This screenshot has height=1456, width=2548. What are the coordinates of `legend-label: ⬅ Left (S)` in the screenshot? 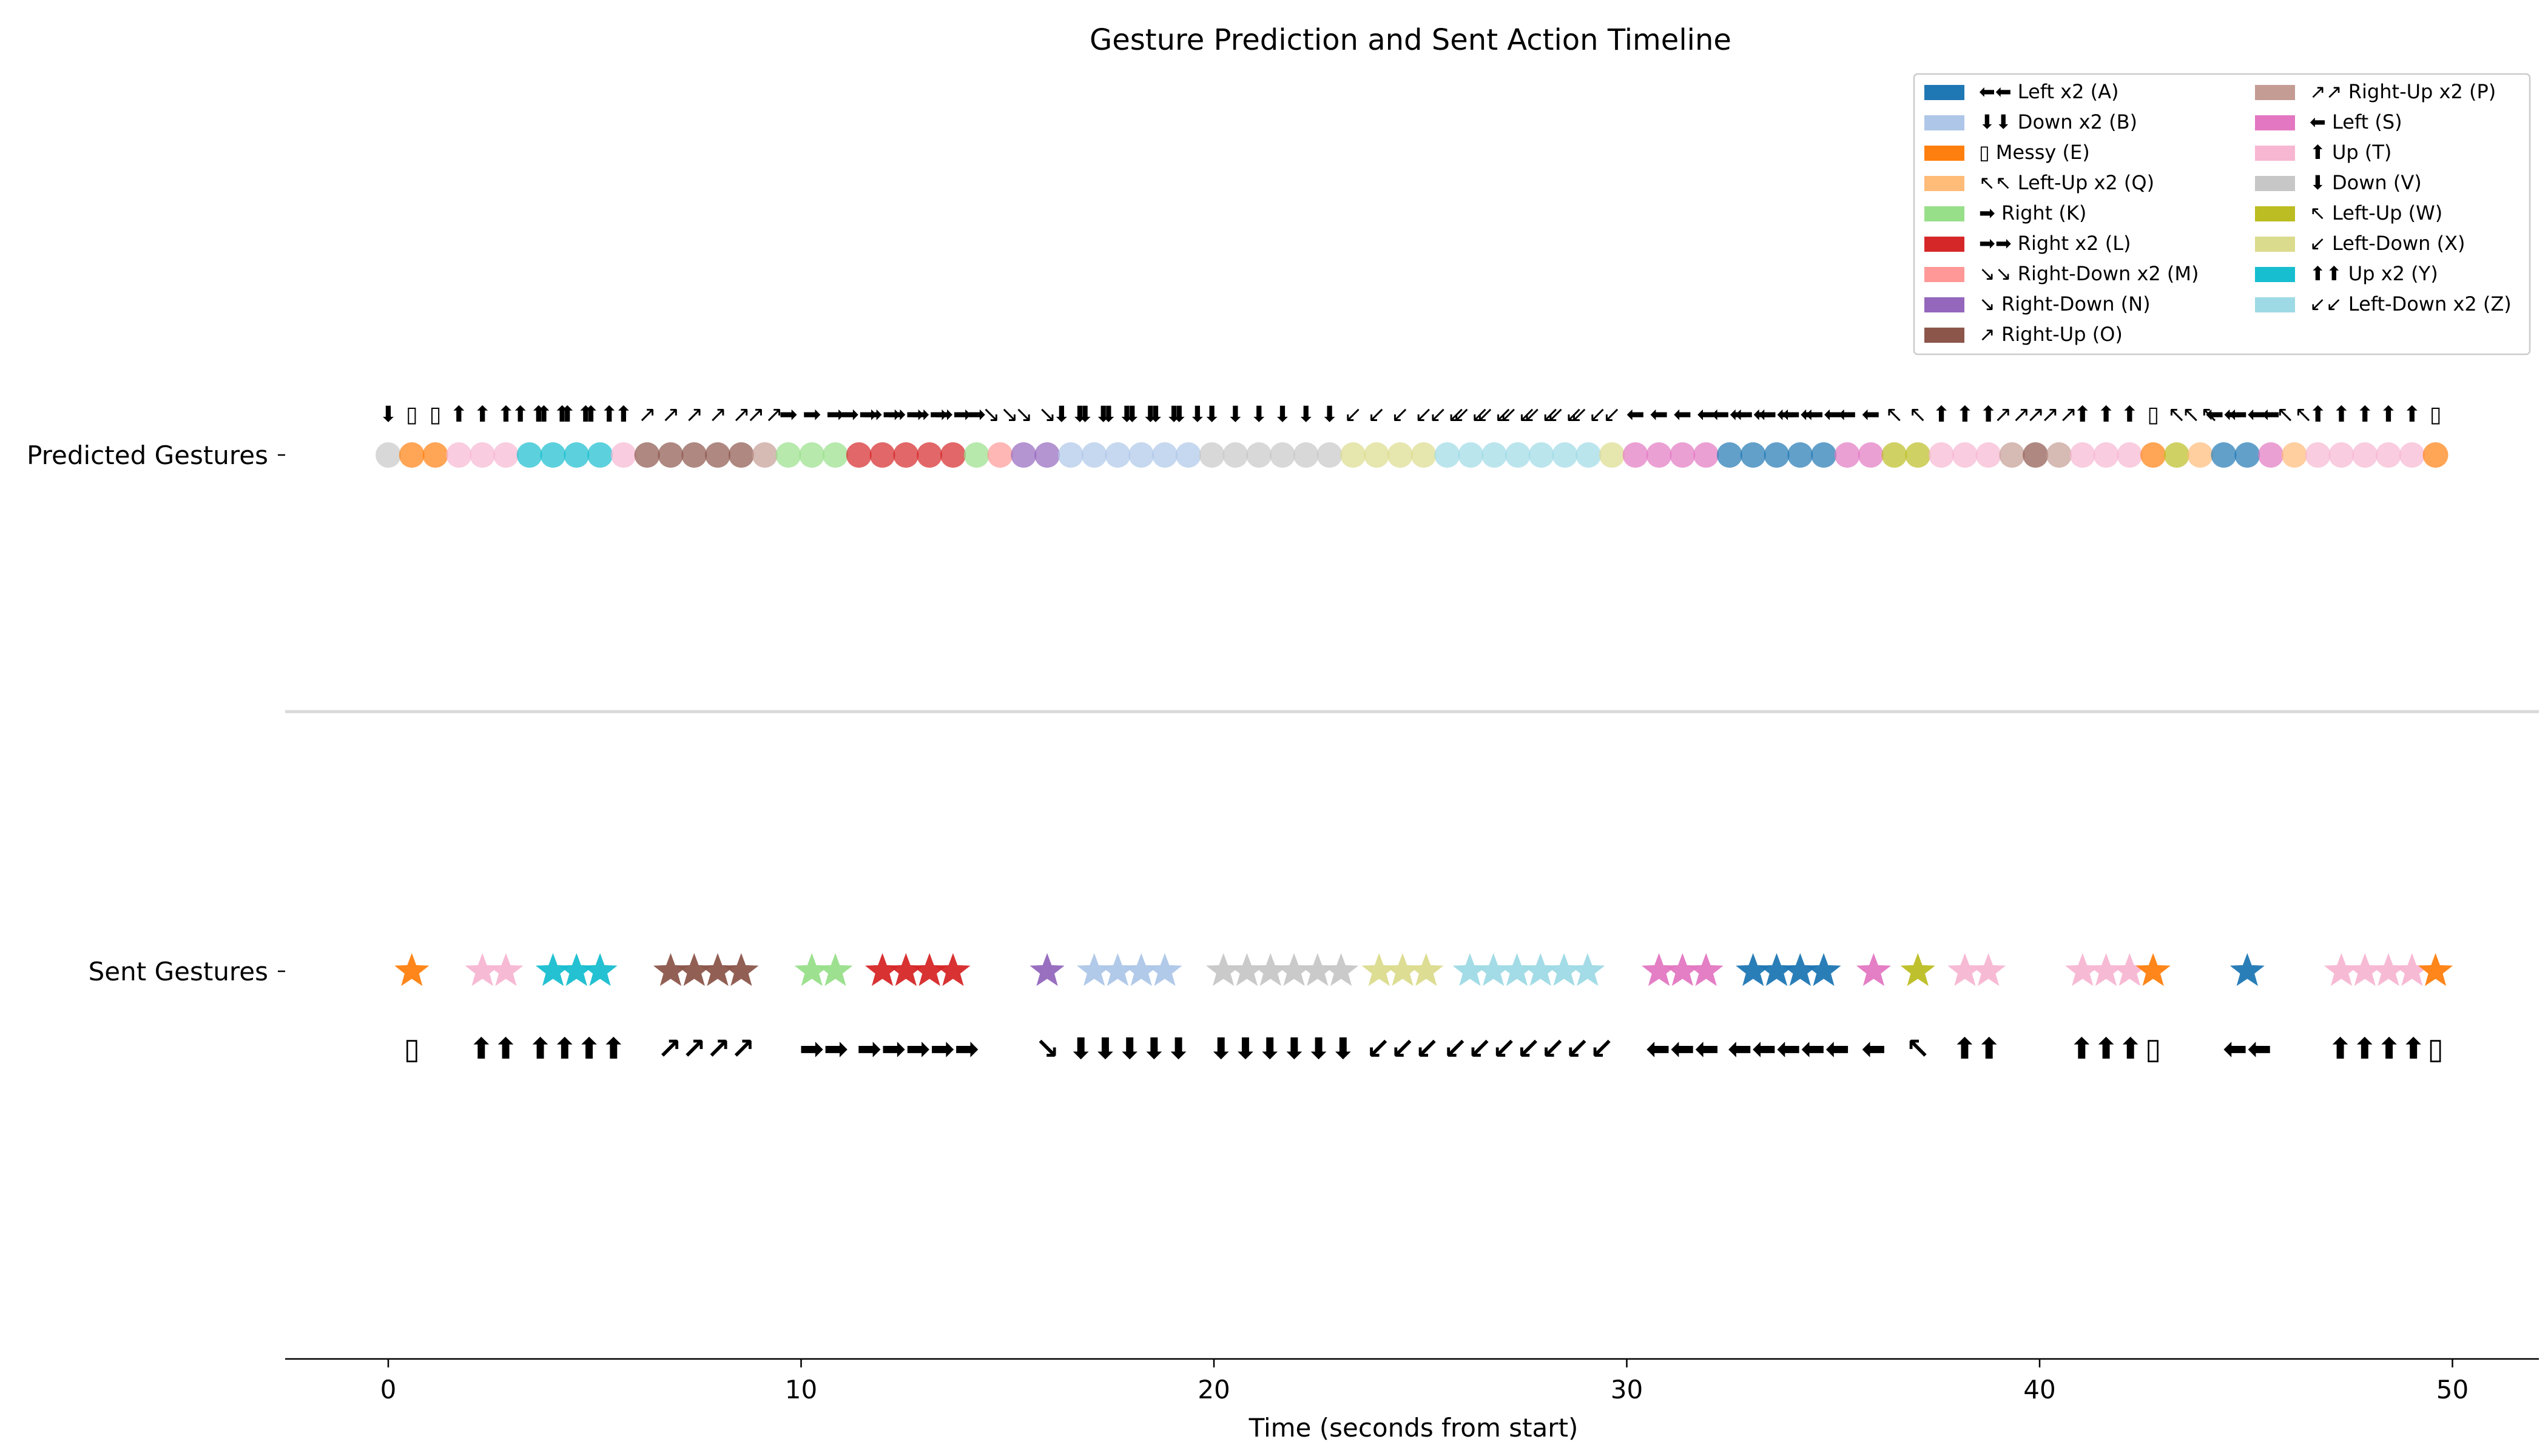 It's located at (2356, 121).